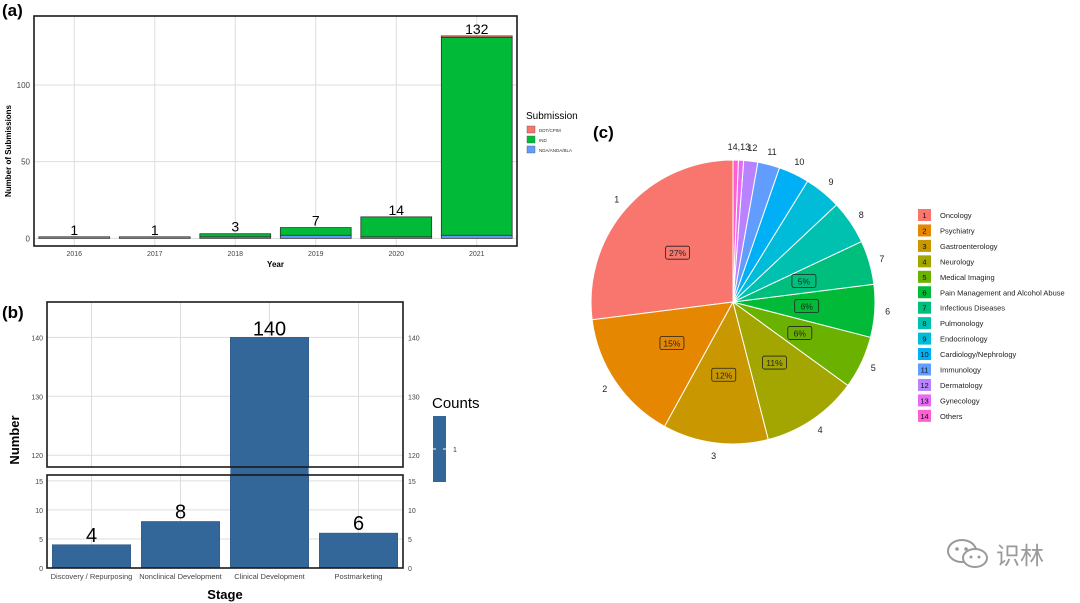  I want to click on a-legend-label: NDA/ANDA/BLA, so click(555, 150).